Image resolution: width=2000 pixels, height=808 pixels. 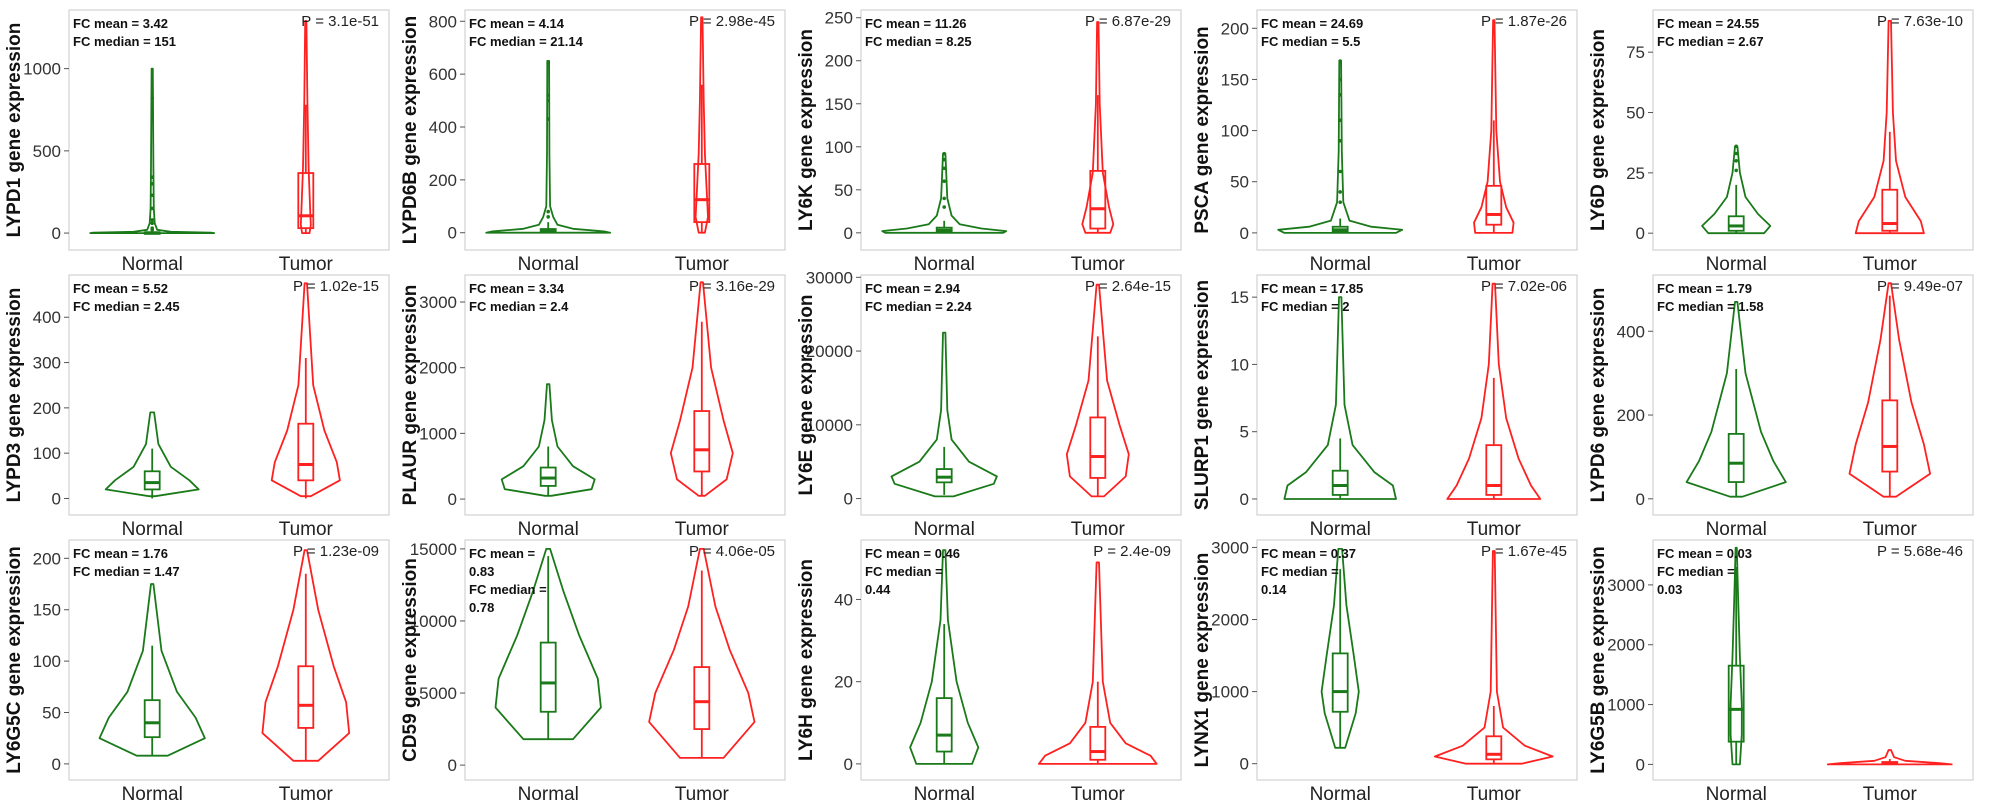 What do you see at coordinates (481, 607) in the screenshot?
I see `fc-annotation: 0.78` at bounding box center [481, 607].